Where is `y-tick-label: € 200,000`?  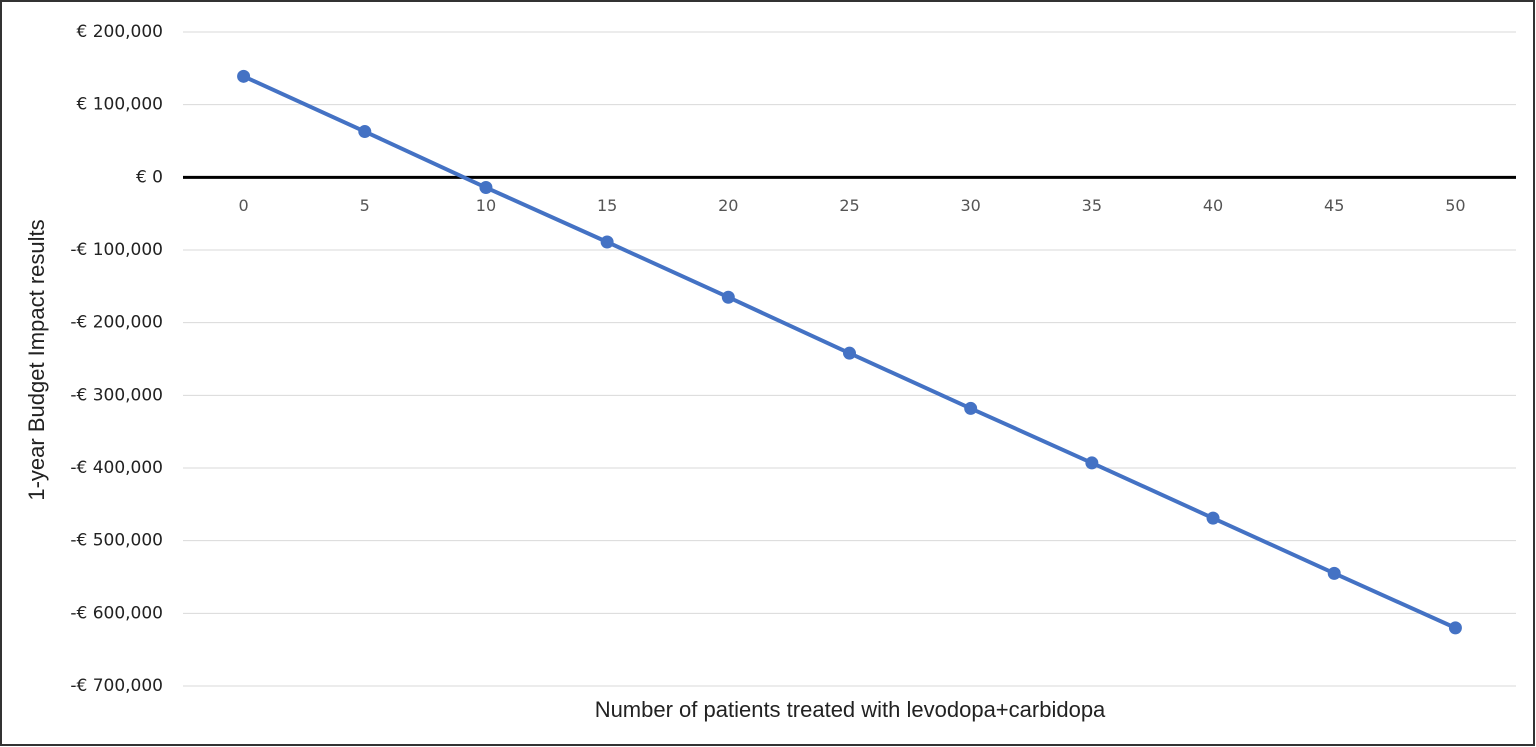
y-tick-label: € 200,000 is located at coordinates (119, 32).